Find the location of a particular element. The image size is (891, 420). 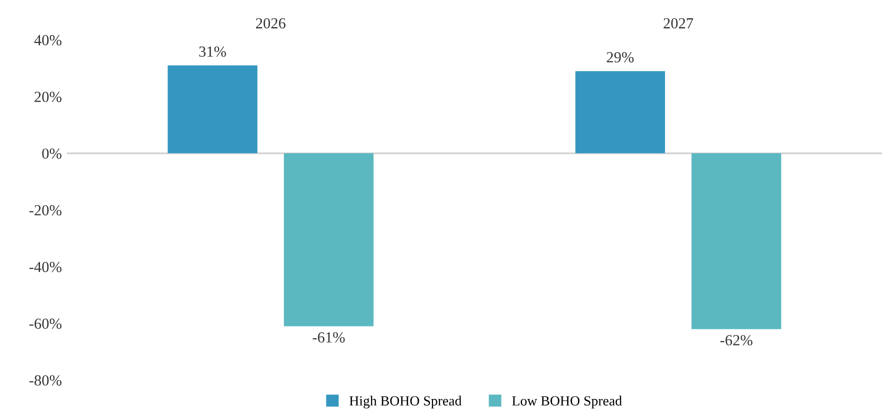

data-label: 29% is located at coordinates (620, 57).